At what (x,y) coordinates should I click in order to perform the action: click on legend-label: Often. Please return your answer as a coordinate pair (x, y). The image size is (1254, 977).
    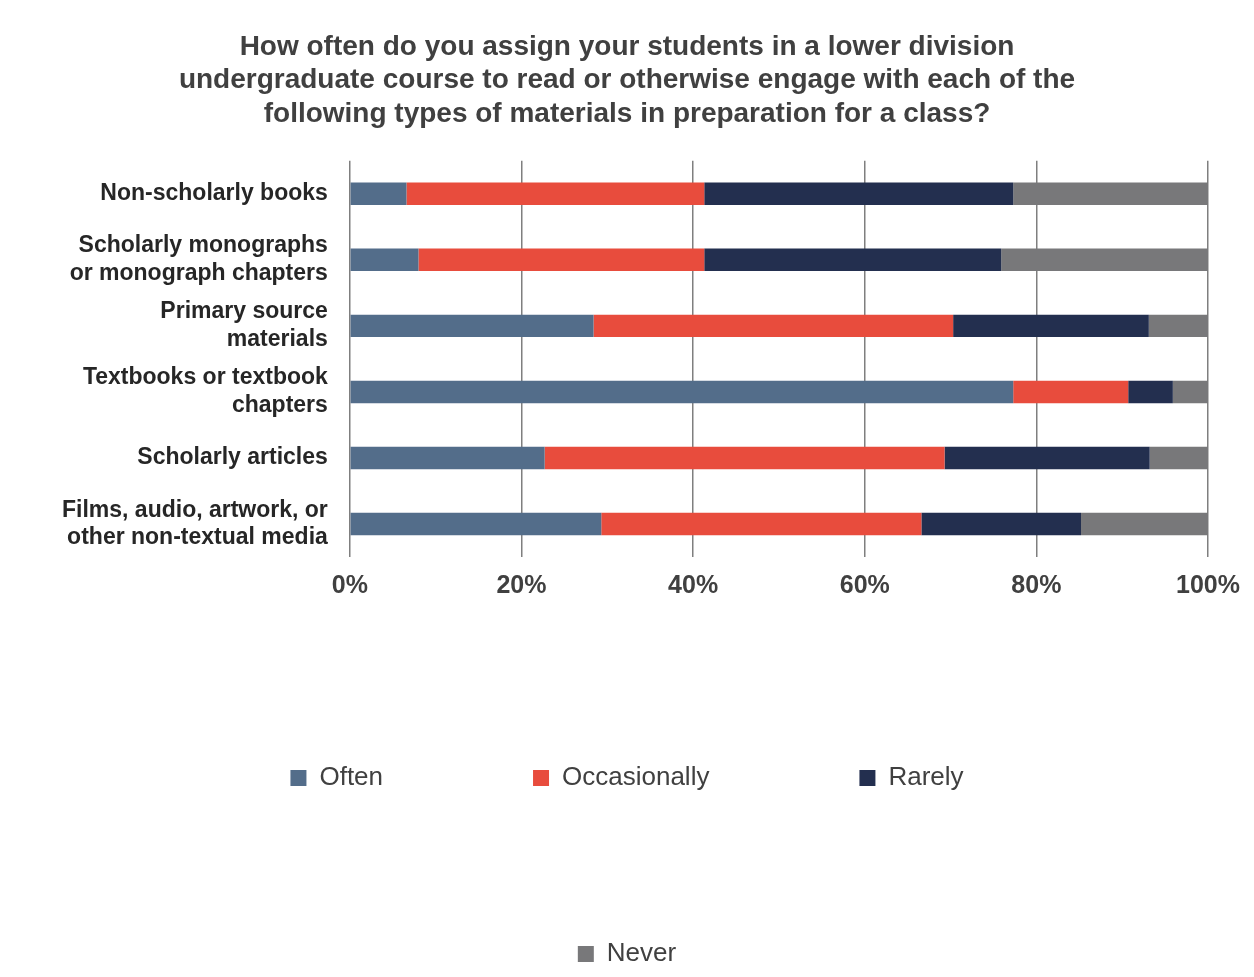
    Looking at the image, I should click on (351, 776).